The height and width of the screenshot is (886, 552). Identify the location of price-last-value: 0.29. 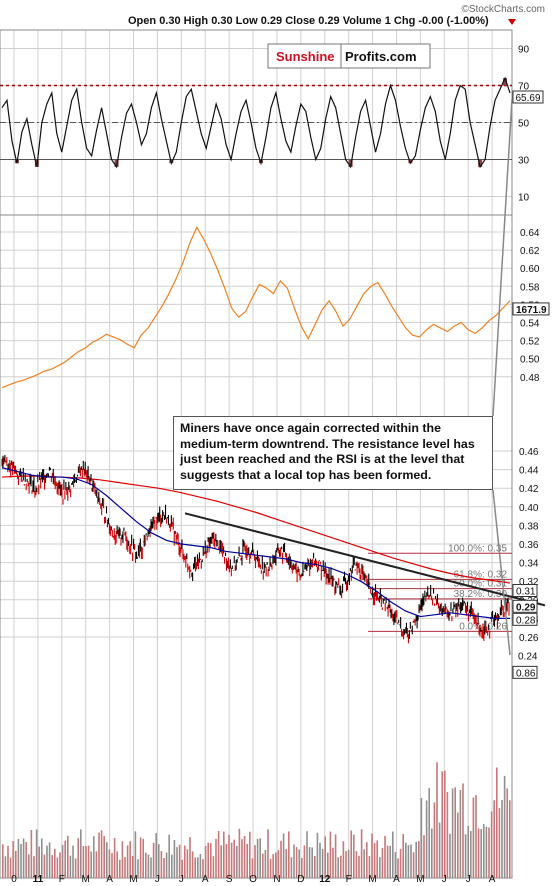
(526, 607).